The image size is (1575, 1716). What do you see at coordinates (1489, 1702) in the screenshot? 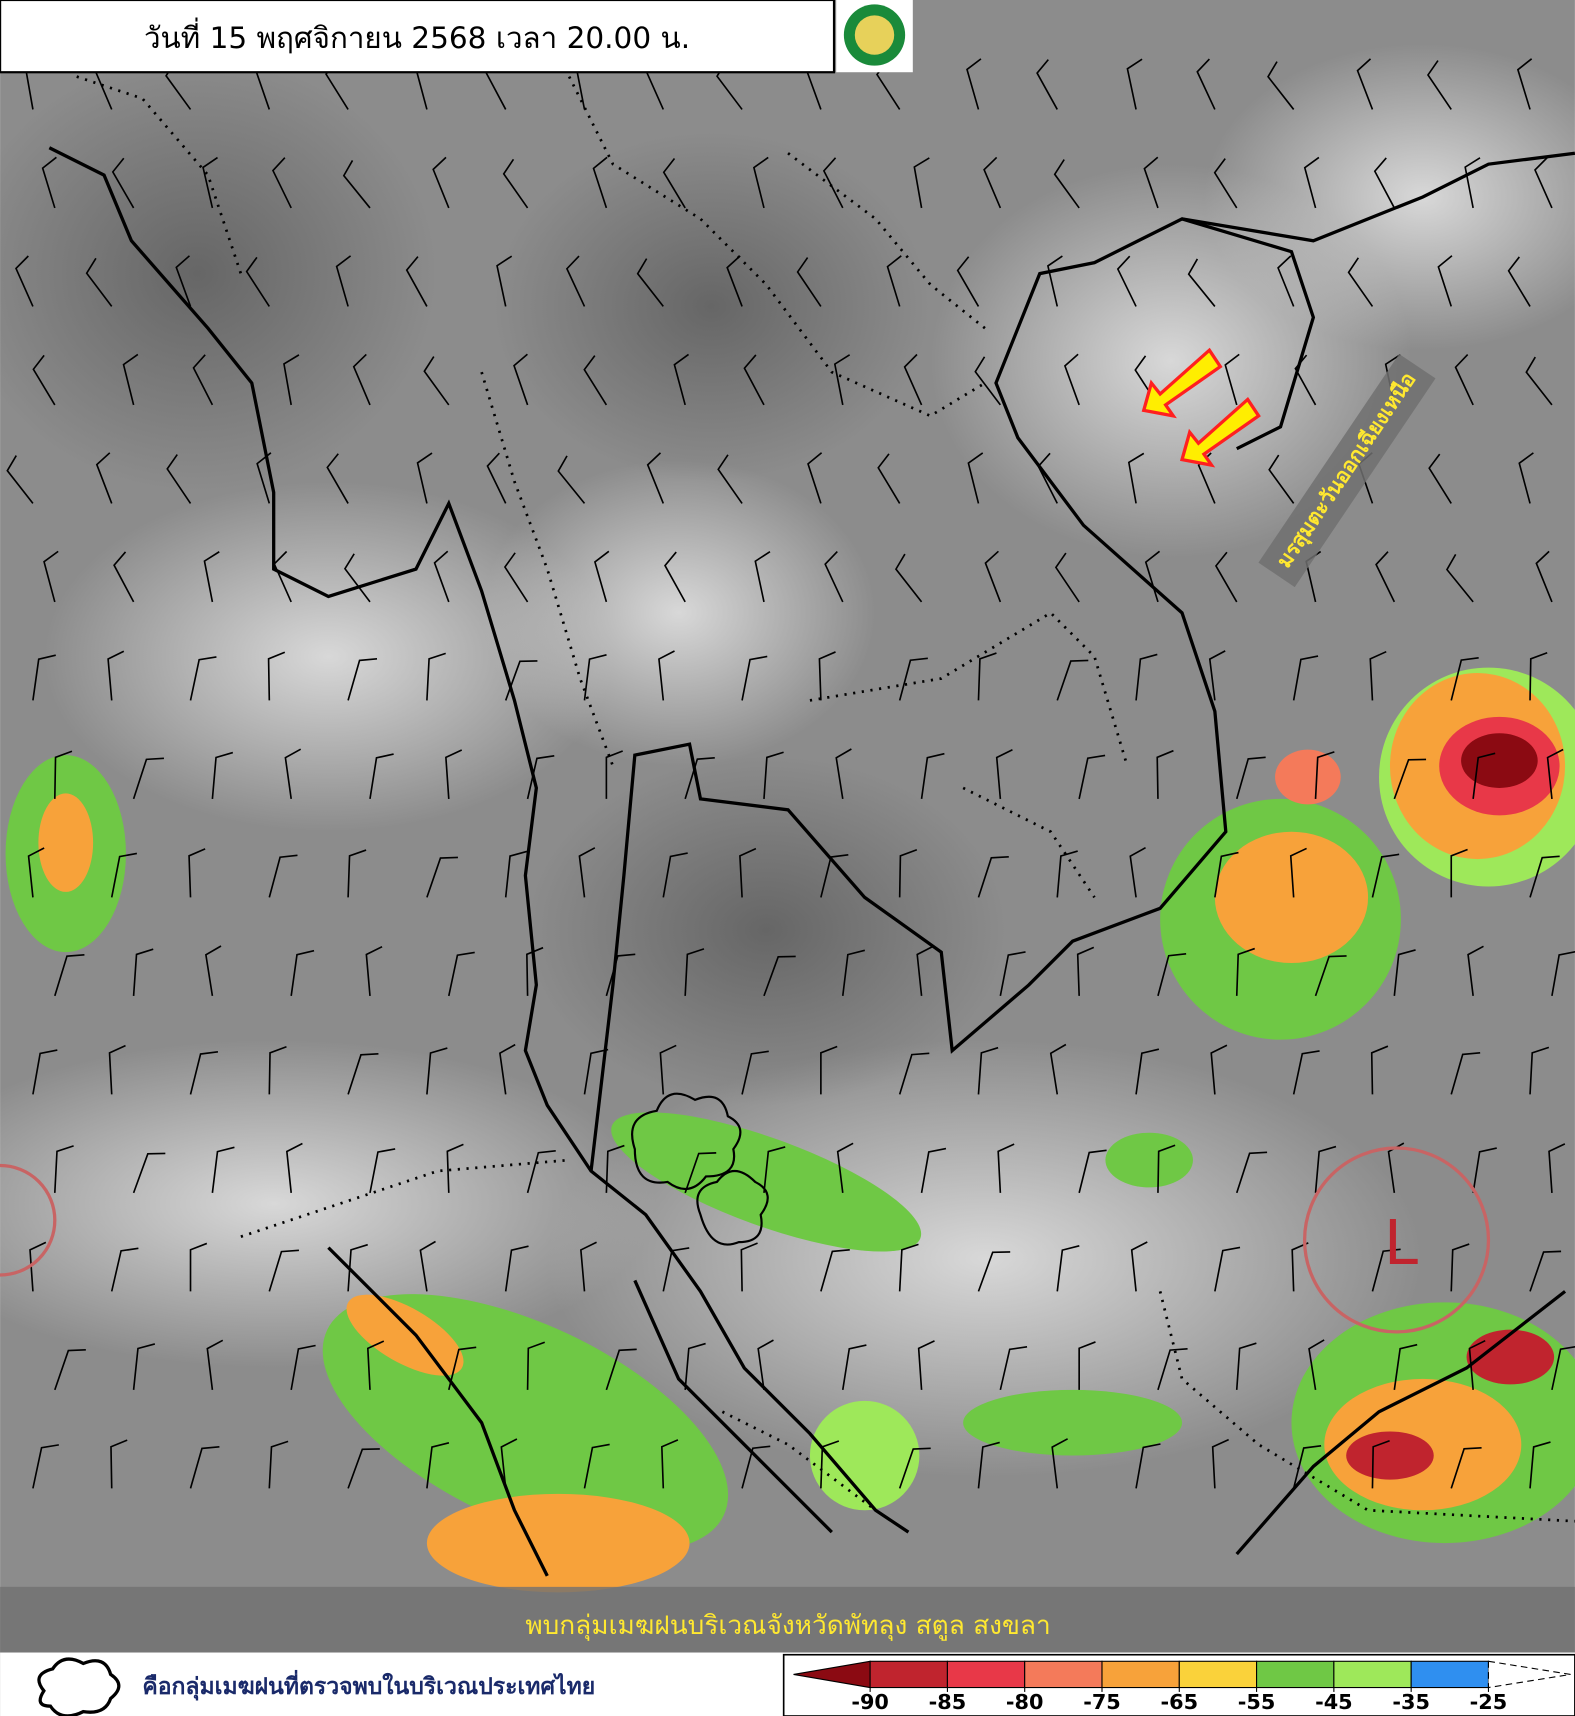
I see `colorbar-tick-label: -25` at bounding box center [1489, 1702].